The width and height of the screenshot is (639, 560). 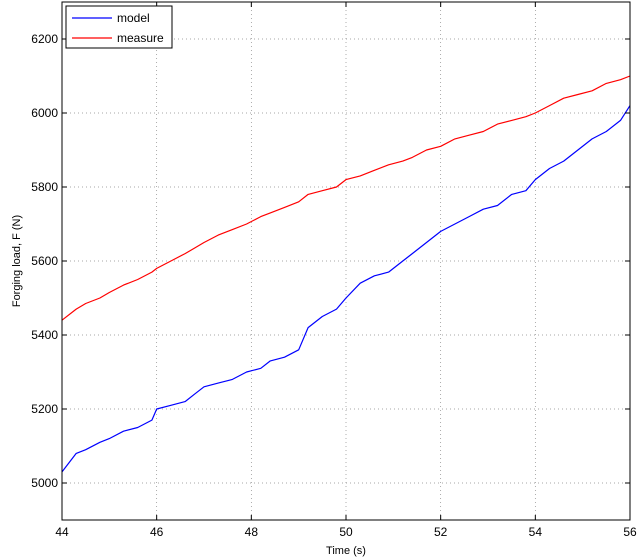 What do you see at coordinates (62, 532) in the screenshot?
I see `x-tick-label: 44` at bounding box center [62, 532].